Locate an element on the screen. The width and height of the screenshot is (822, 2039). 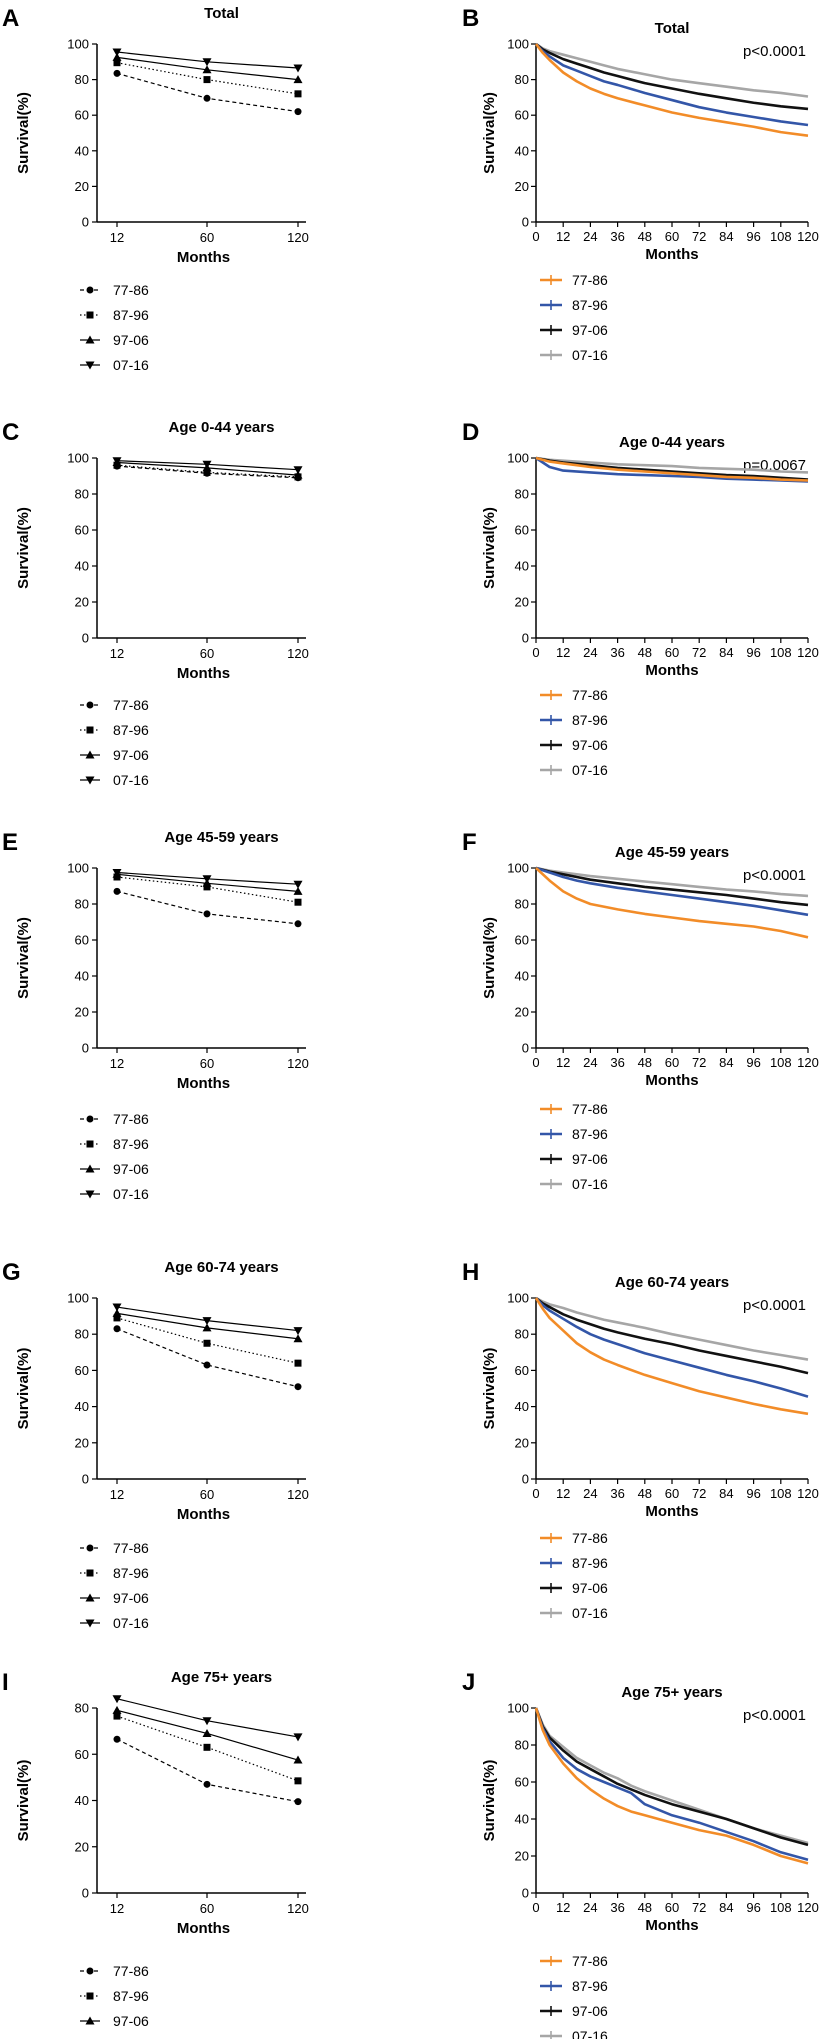
chart-title: Age 60-74 years is located at coordinates (672, 1282).